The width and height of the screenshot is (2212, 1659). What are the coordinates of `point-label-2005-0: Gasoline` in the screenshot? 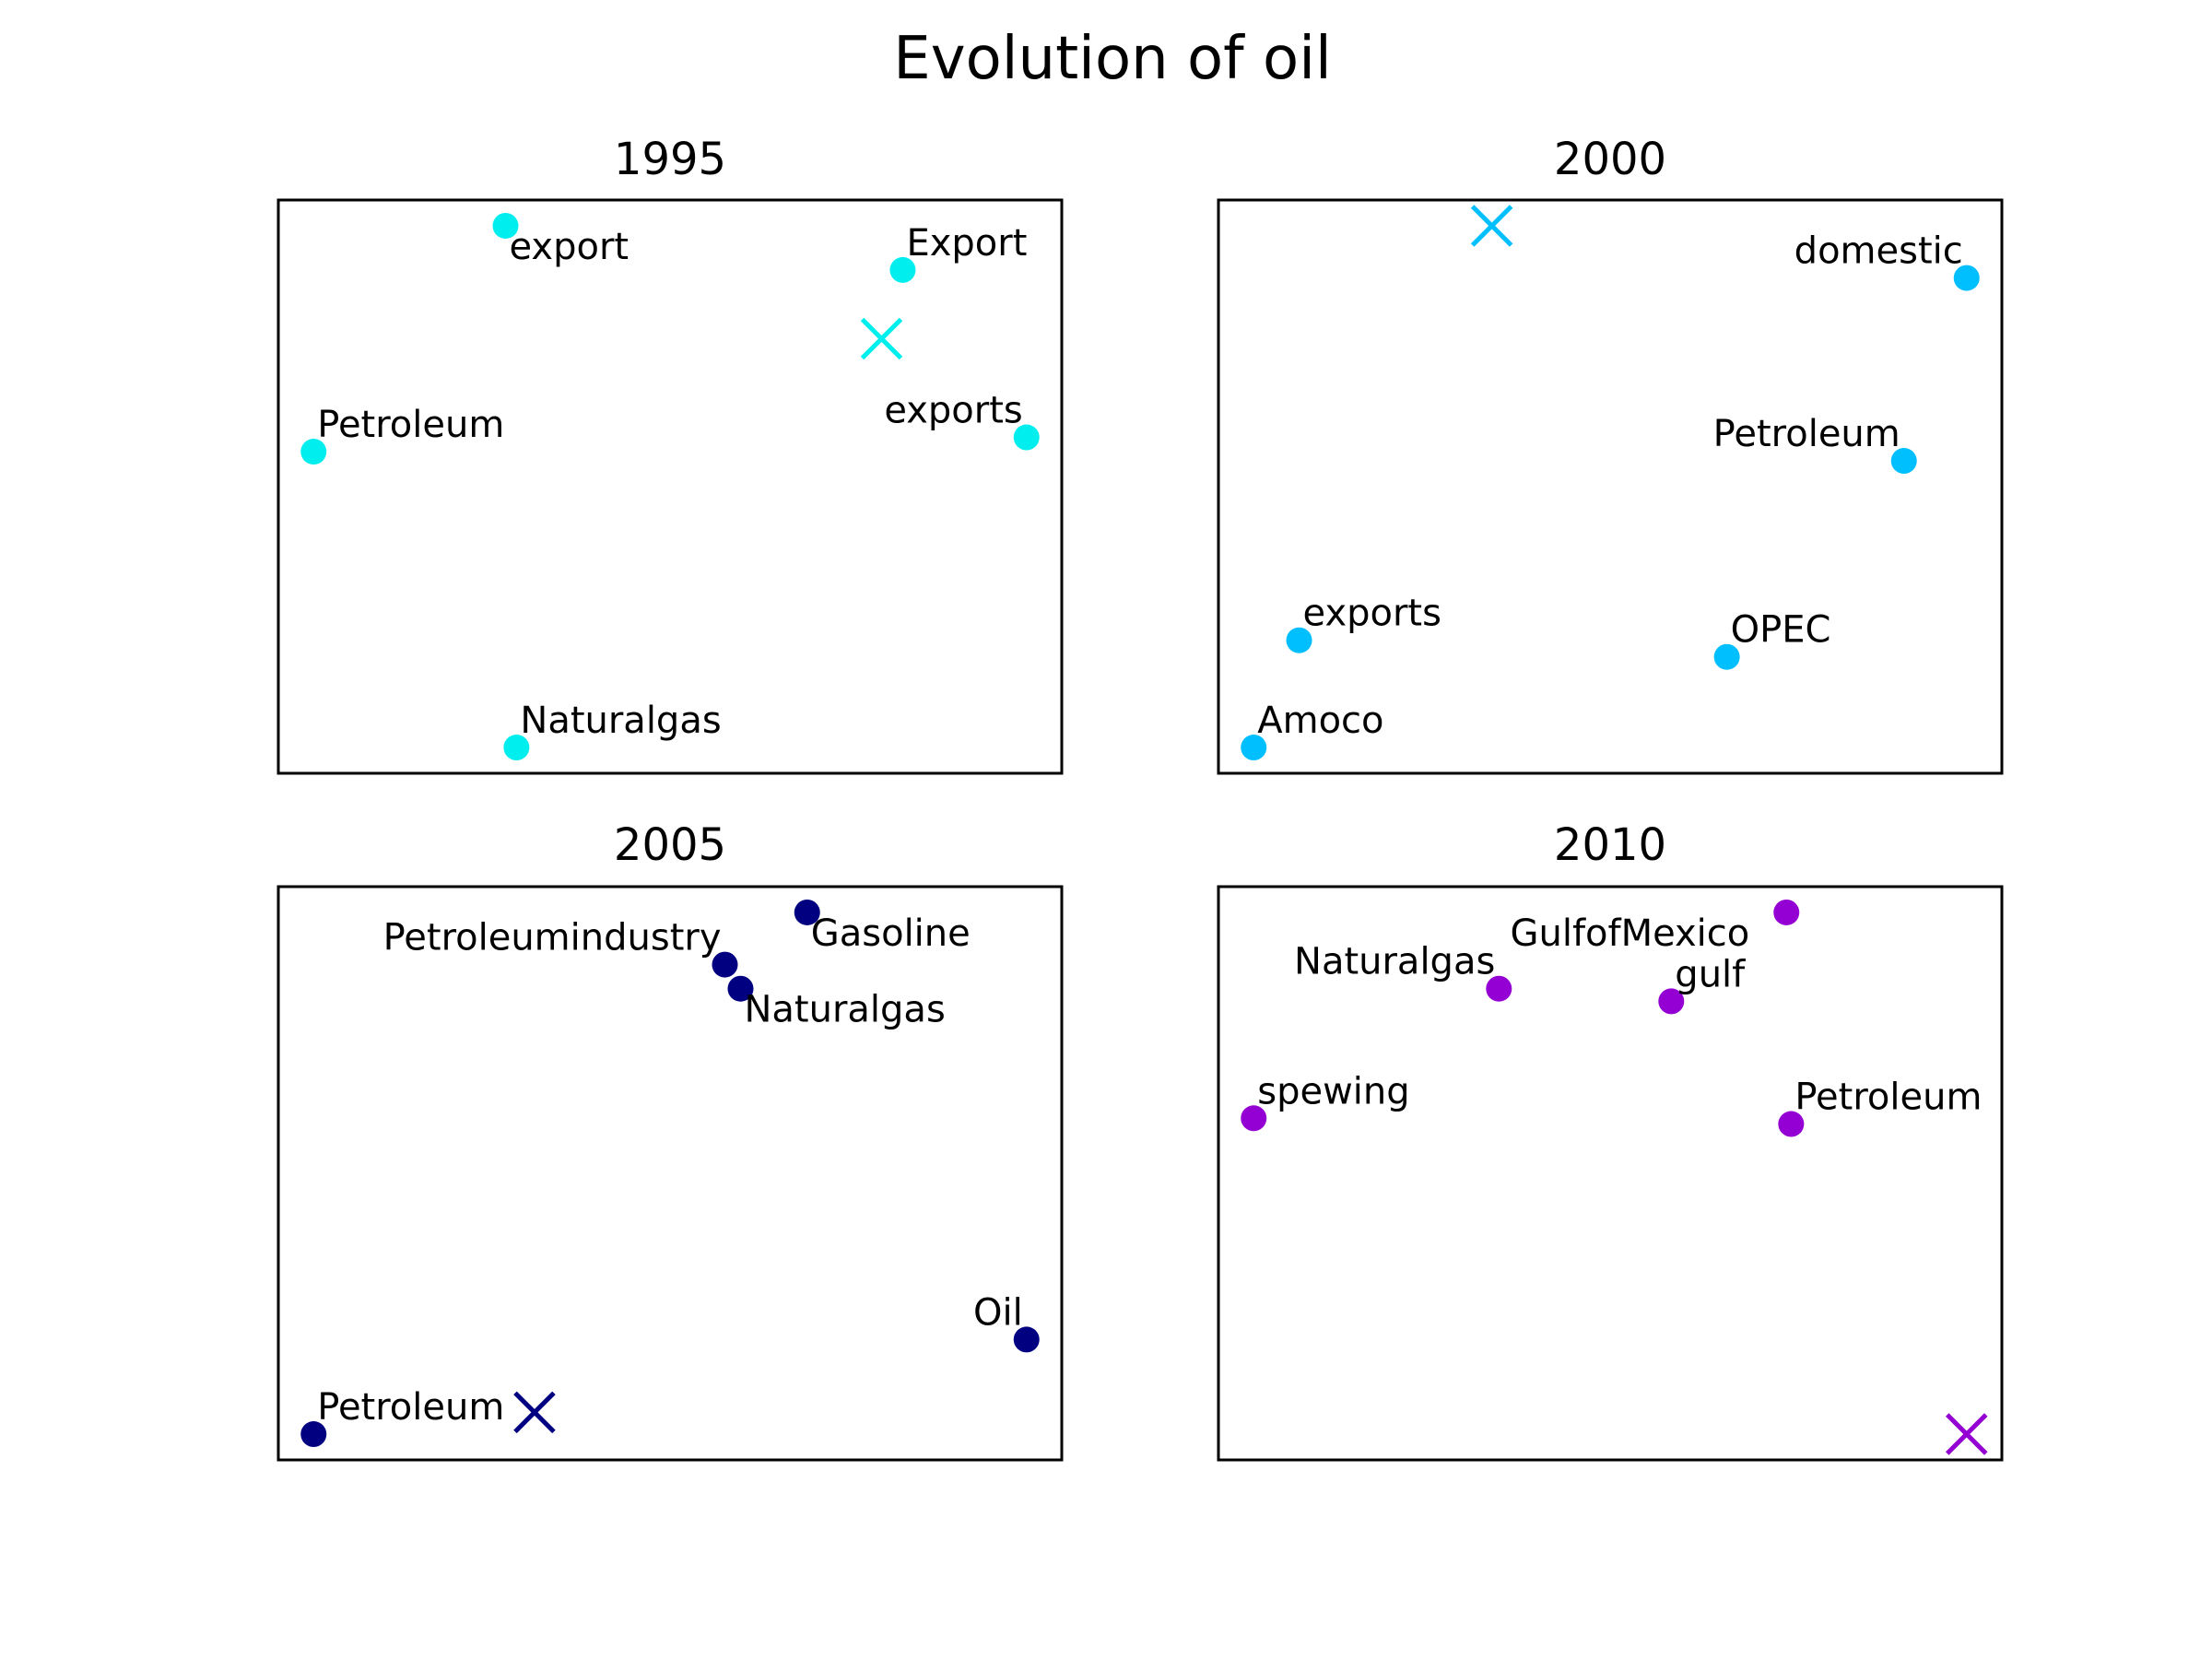 It's located at (891, 933).